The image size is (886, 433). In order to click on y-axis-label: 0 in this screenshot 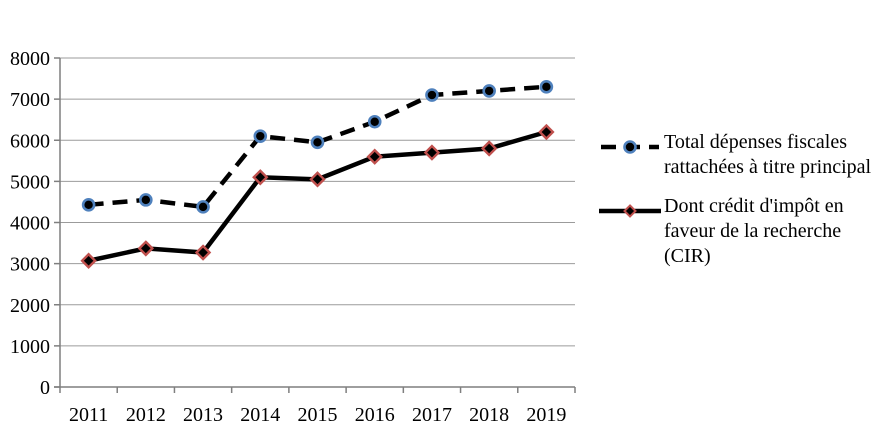, I will do `click(45, 388)`.